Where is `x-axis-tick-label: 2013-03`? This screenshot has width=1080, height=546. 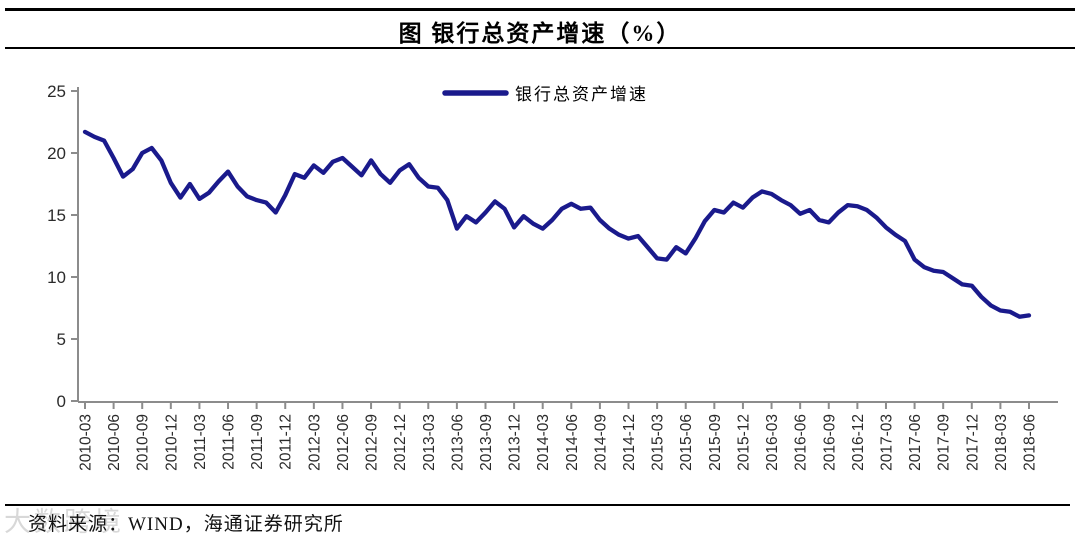 x-axis-tick-label: 2013-03 is located at coordinates (429, 442).